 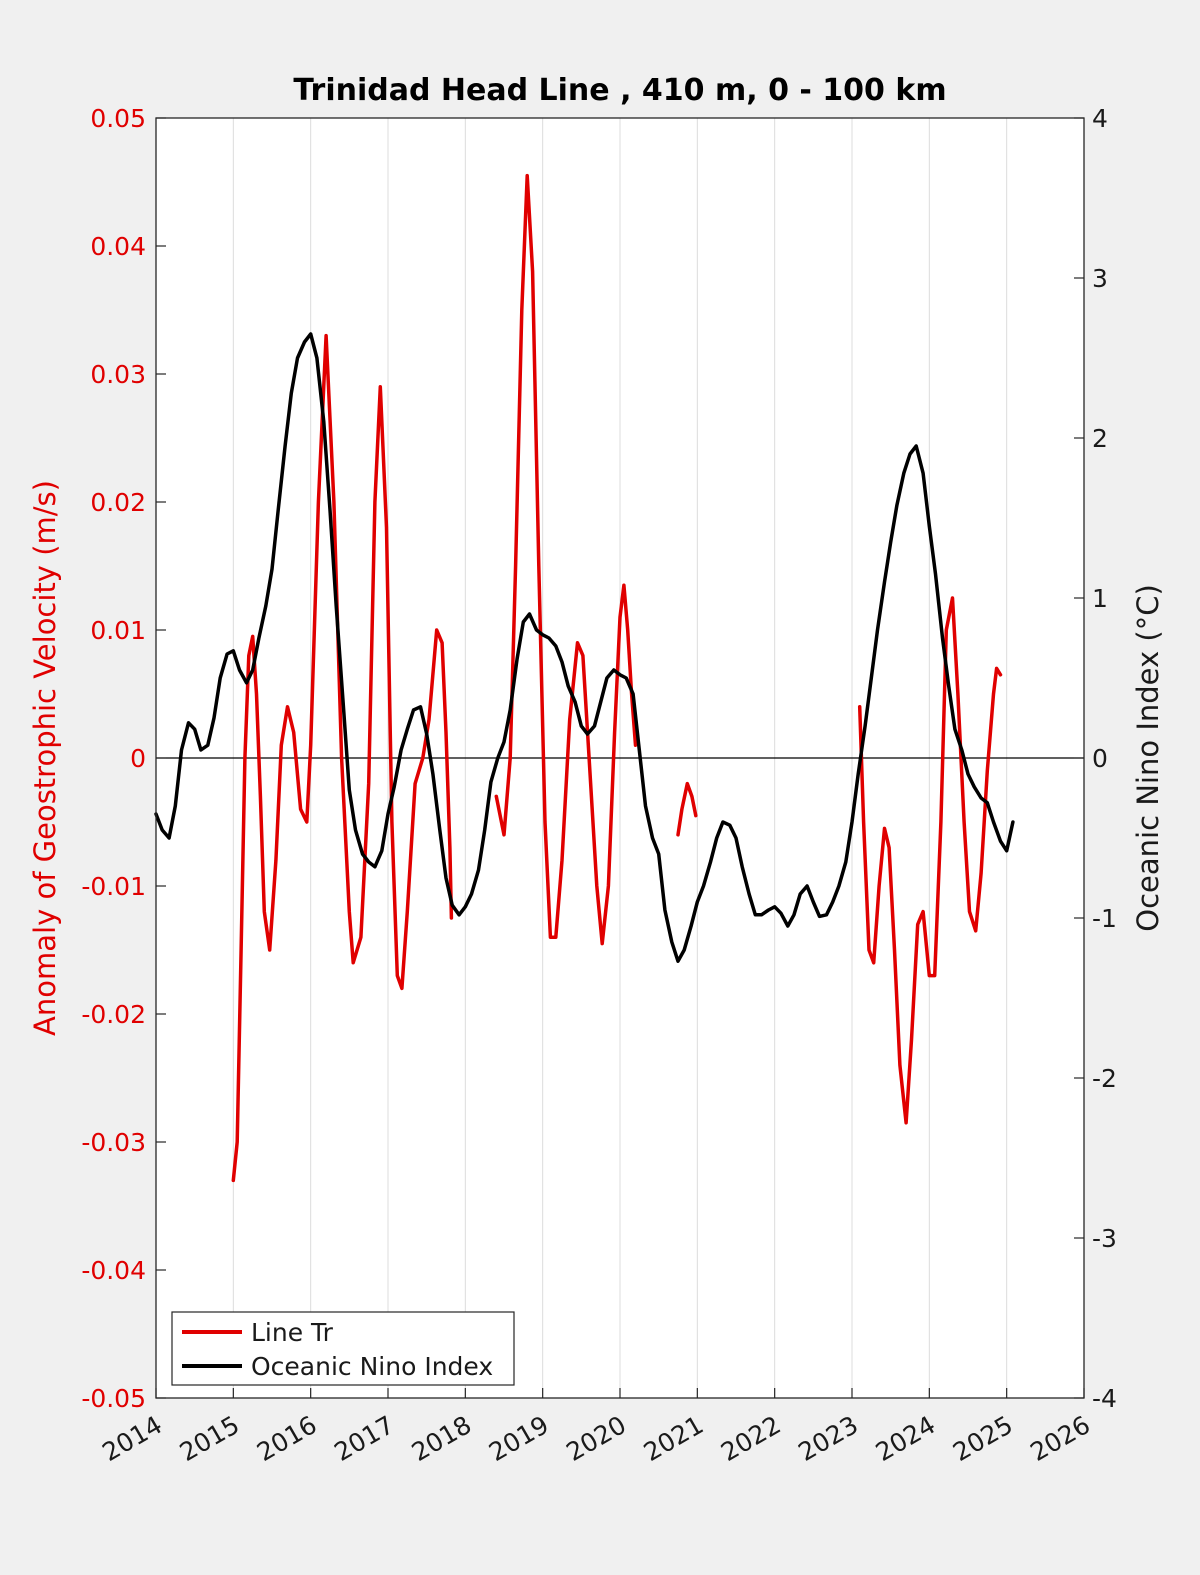 I want to click on y-left-tick-label: 0.02, so click(x=118, y=502).